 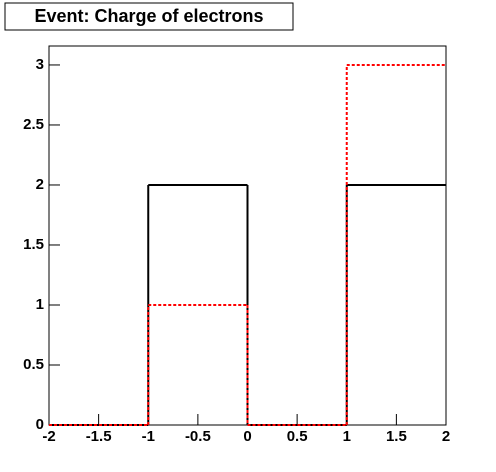 I want to click on y-tick-label: 1, so click(x=40, y=304).